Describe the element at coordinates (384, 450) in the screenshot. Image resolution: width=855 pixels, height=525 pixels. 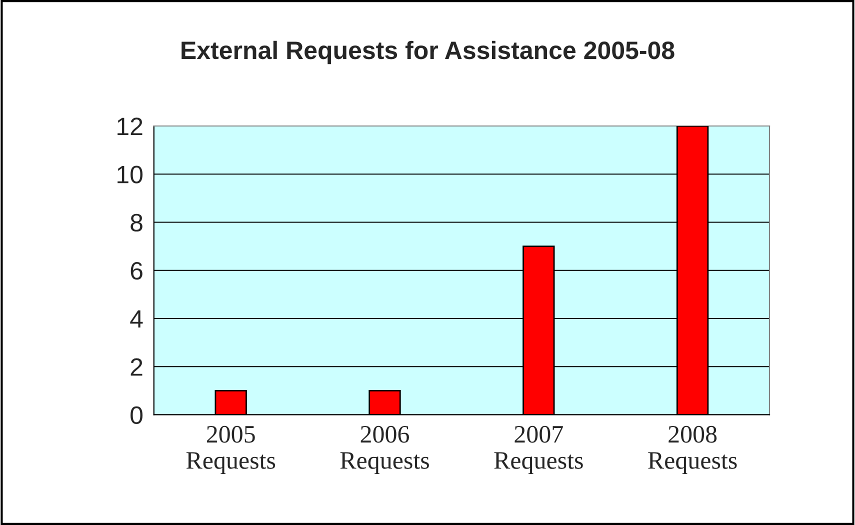
I see `x-tick-label: 2006 Requests` at that location.